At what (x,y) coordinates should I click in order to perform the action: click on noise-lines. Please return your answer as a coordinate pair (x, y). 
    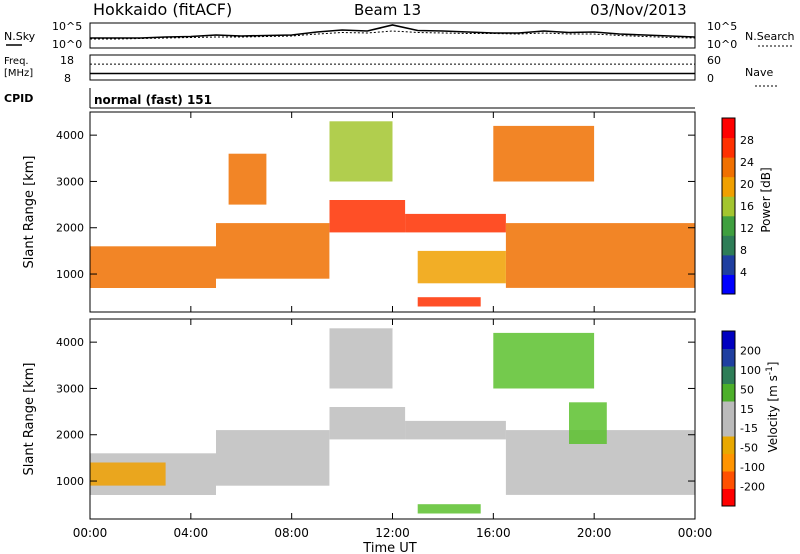
    Looking at the image, I should click on (393, 32).